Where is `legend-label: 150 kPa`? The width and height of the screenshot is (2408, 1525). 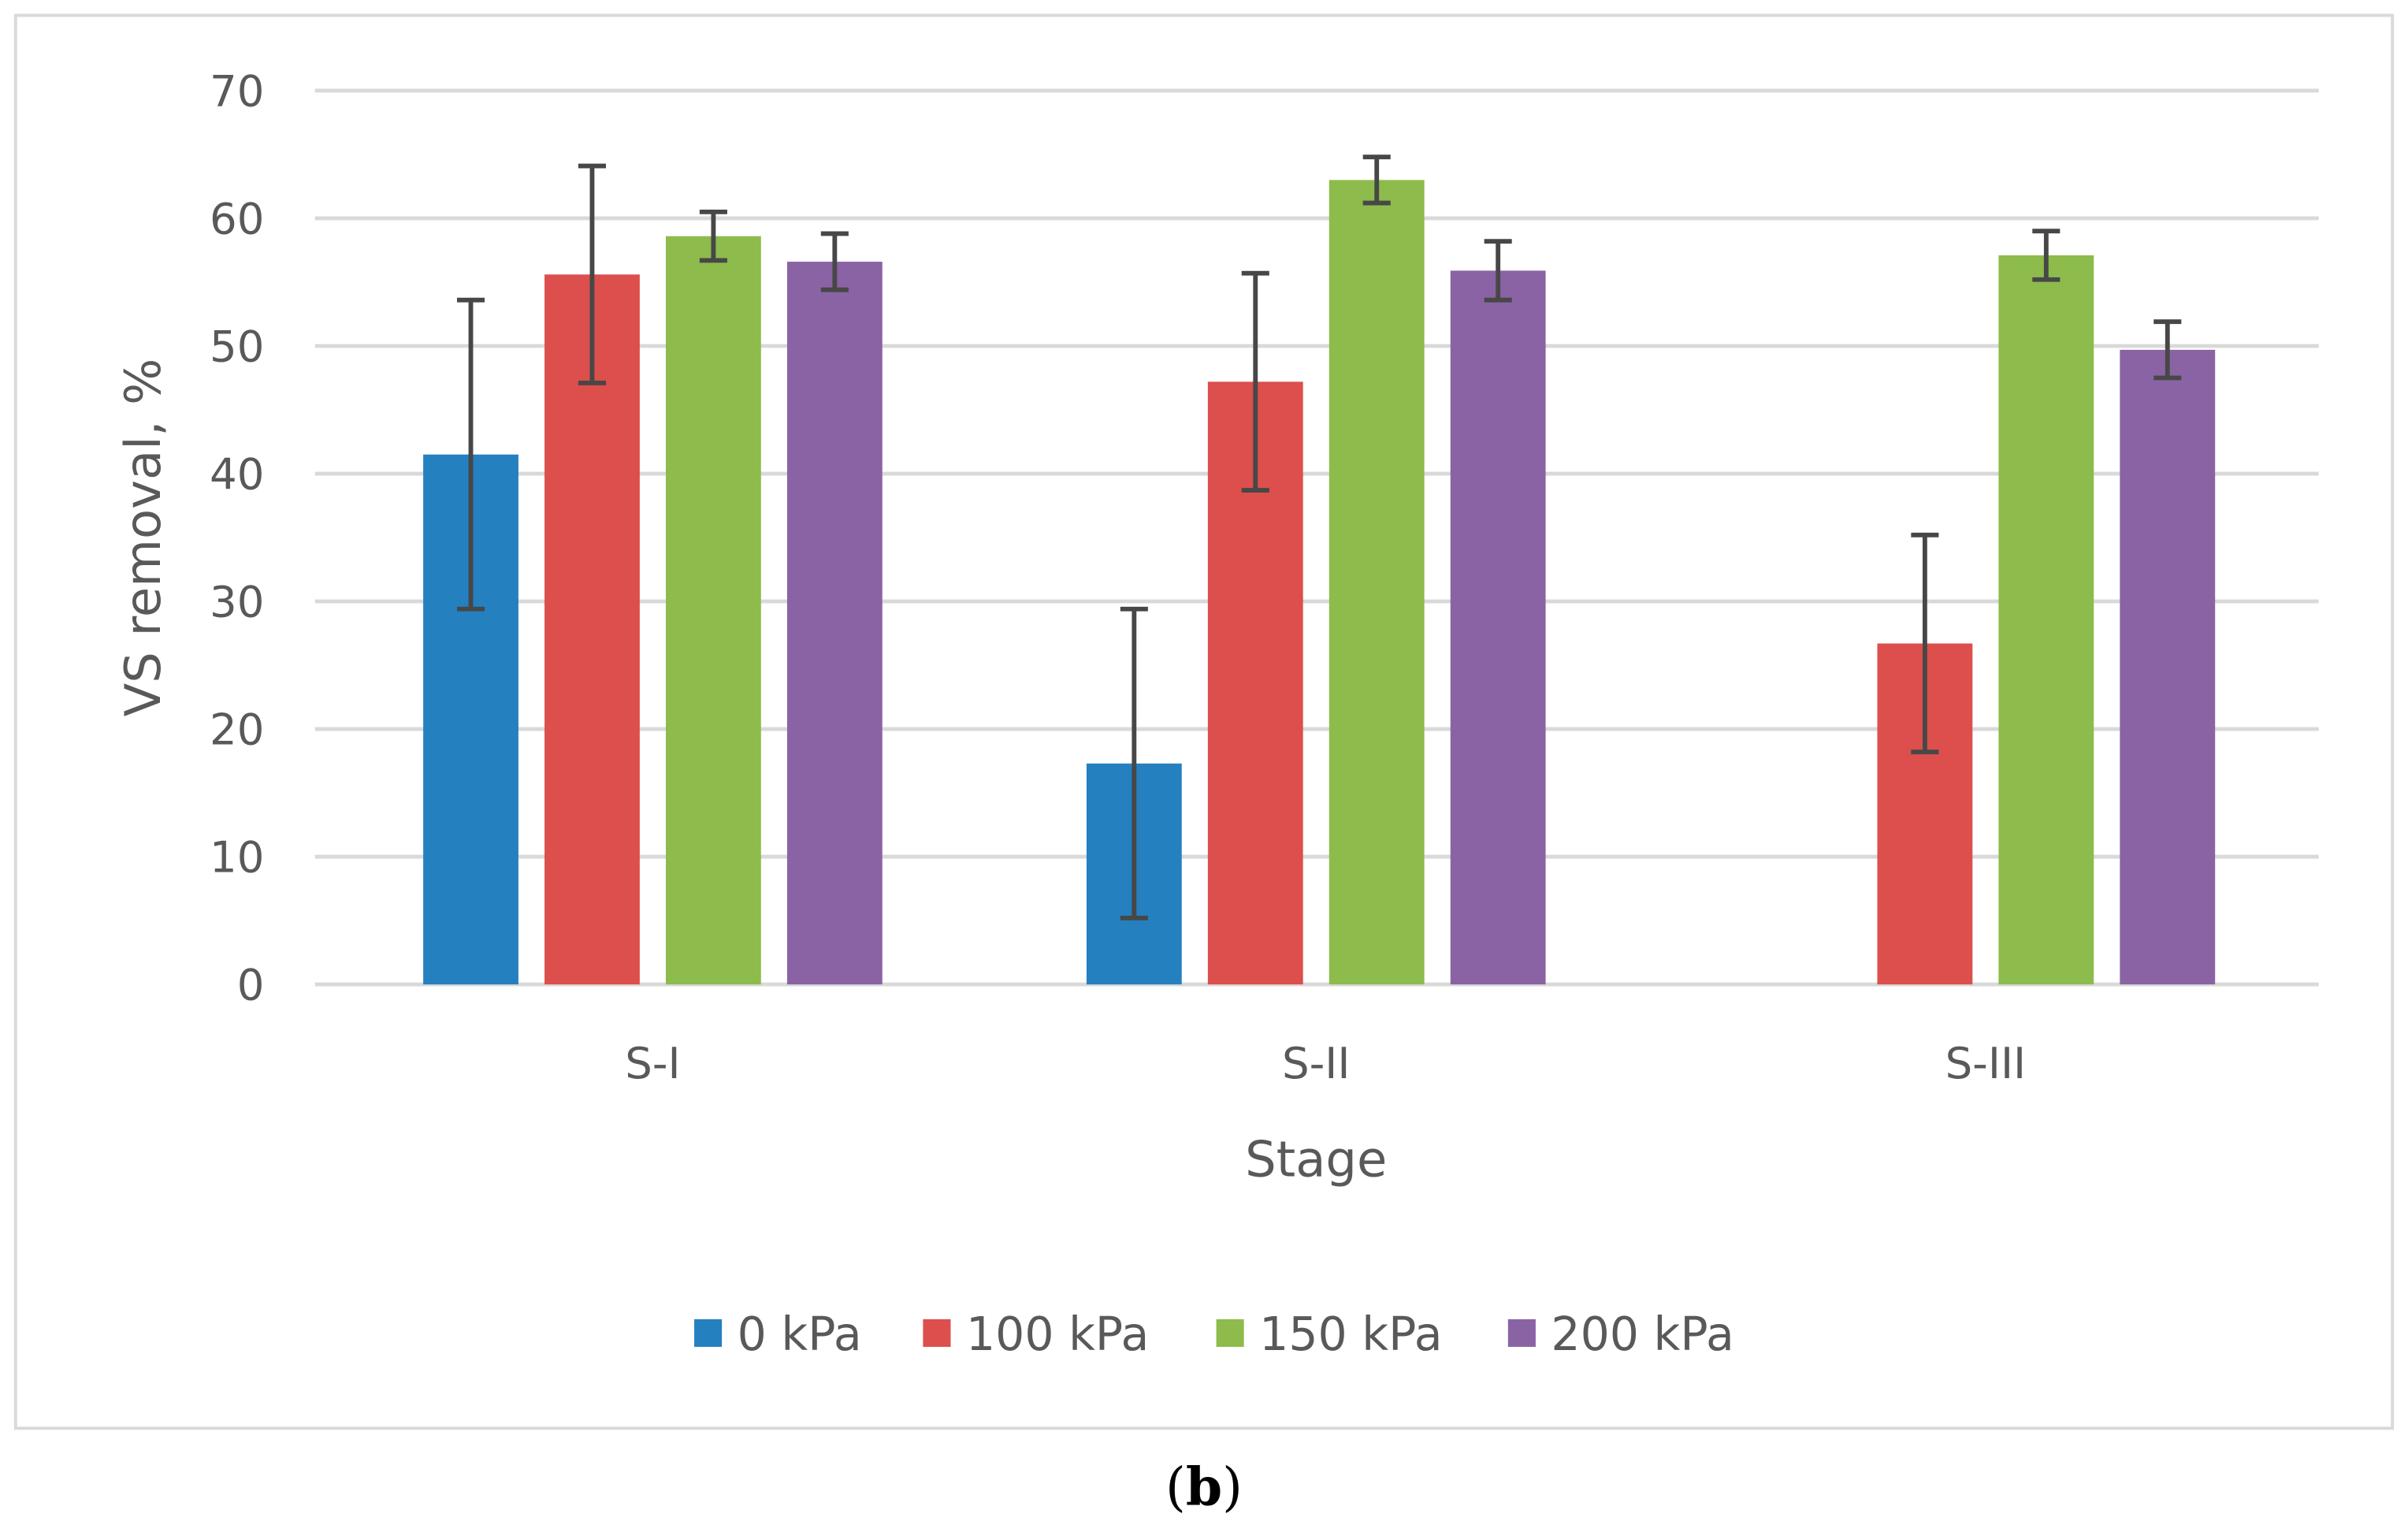
legend-label: 150 kPa is located at coordinates (1351, 1334).